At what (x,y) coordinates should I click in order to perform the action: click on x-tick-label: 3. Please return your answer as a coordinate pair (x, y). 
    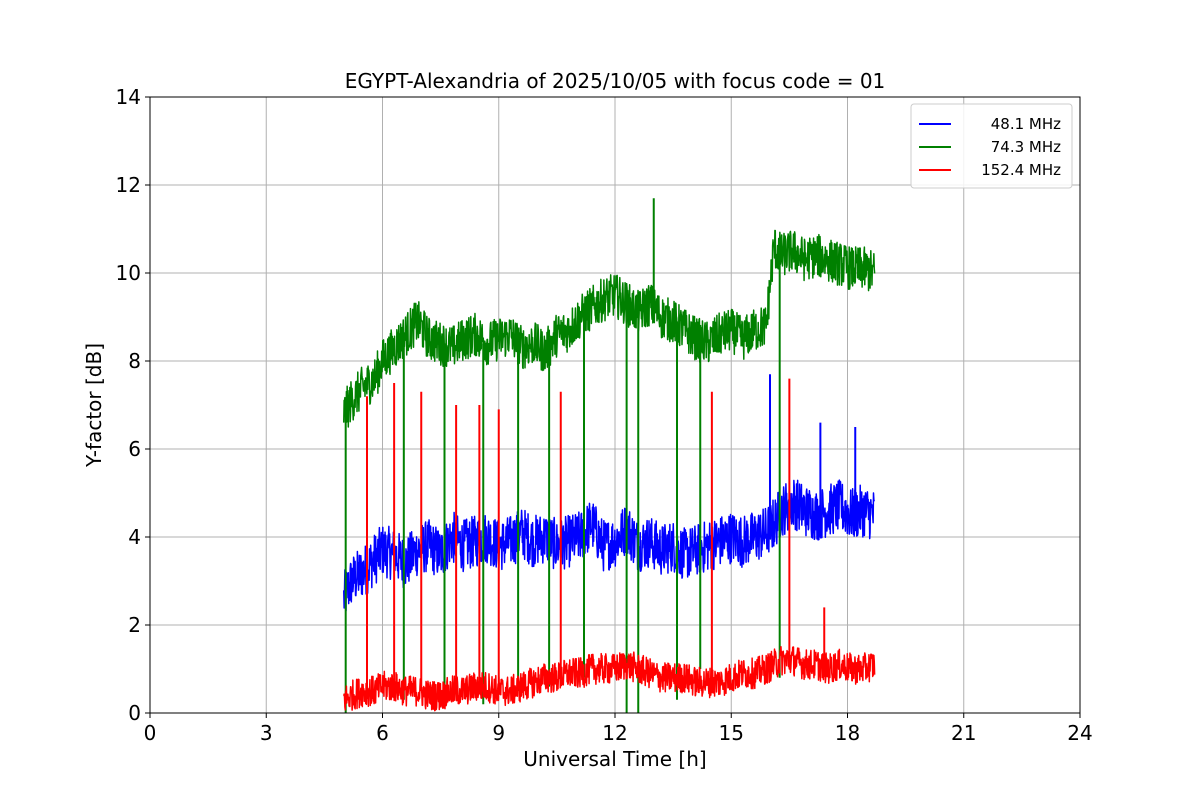
    Looking at the image, I should click on (266, 733).